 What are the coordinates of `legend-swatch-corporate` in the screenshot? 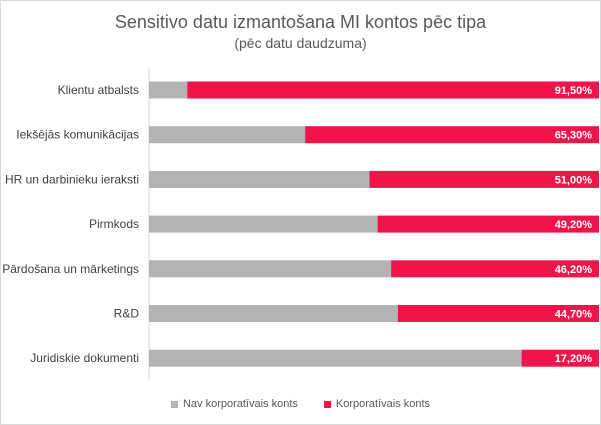 It's located at (327, 404).